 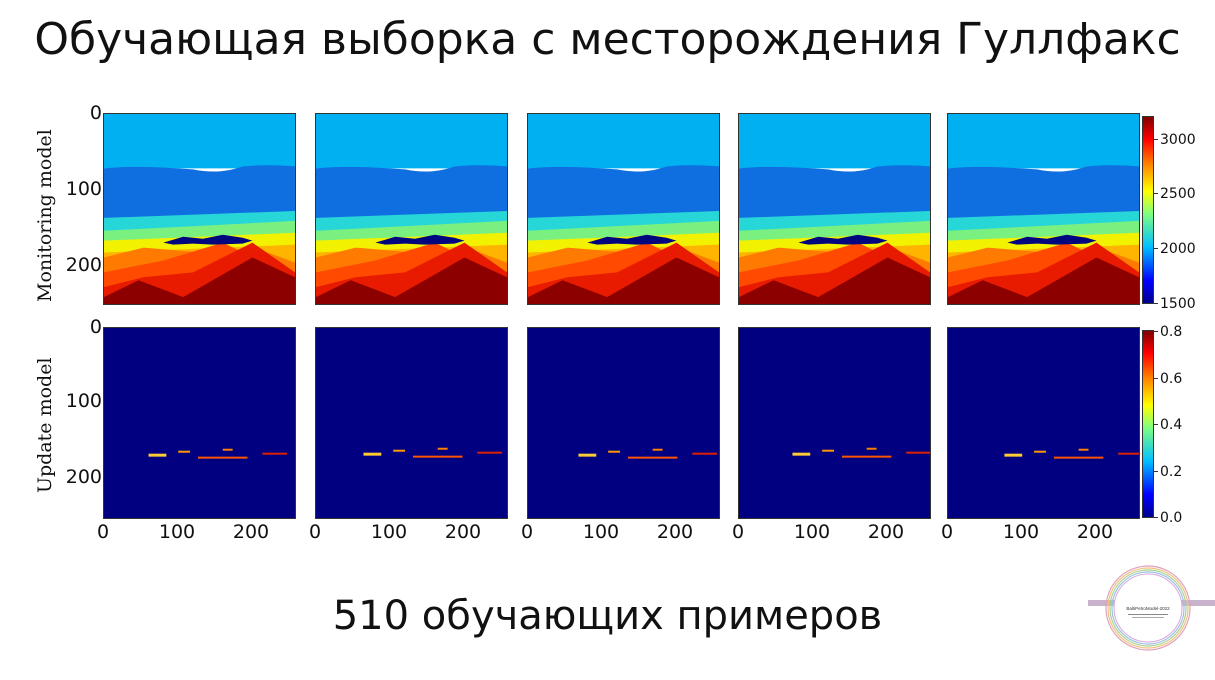 I want to click on xtick-200-panel-5: 200, so click(x=1095, y=532).